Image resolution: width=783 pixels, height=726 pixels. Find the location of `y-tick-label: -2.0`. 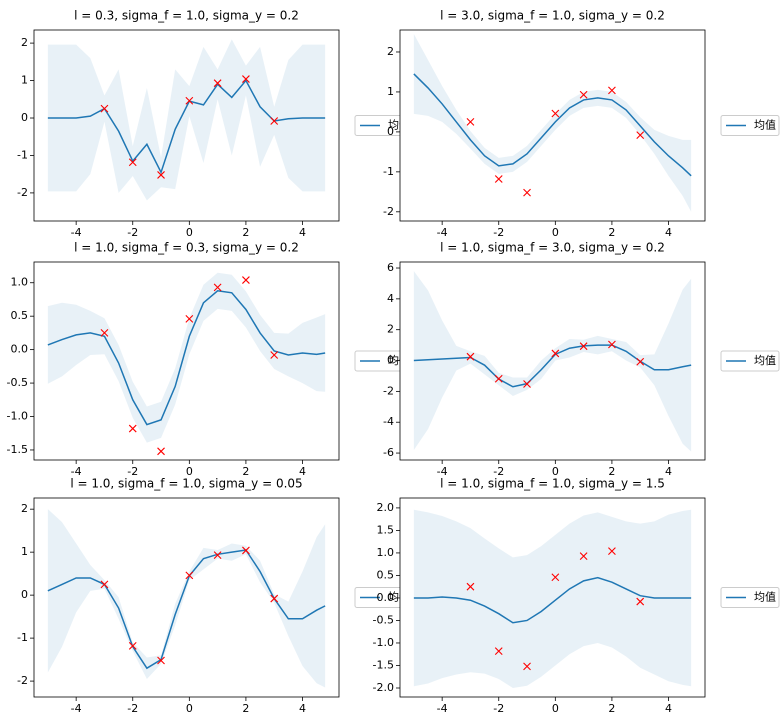

y-tick-label: -2.0 is located at coordinates (383, 687).